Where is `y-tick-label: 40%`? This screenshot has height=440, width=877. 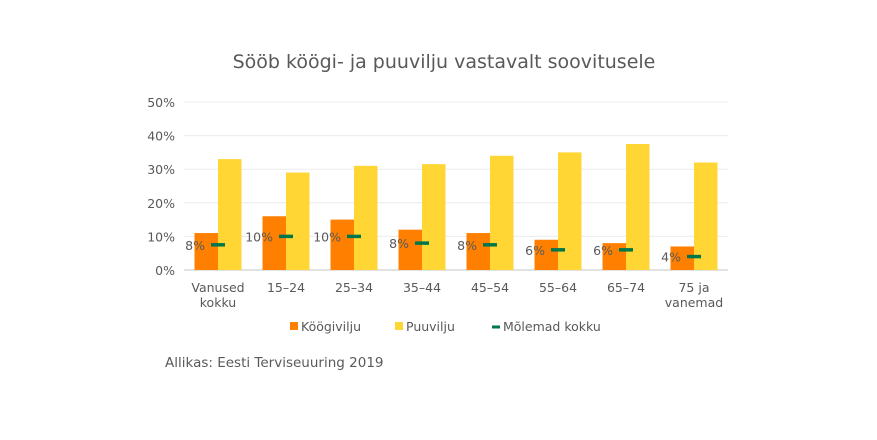
y-tick-label: 40% is located at coordinates (161, 136).